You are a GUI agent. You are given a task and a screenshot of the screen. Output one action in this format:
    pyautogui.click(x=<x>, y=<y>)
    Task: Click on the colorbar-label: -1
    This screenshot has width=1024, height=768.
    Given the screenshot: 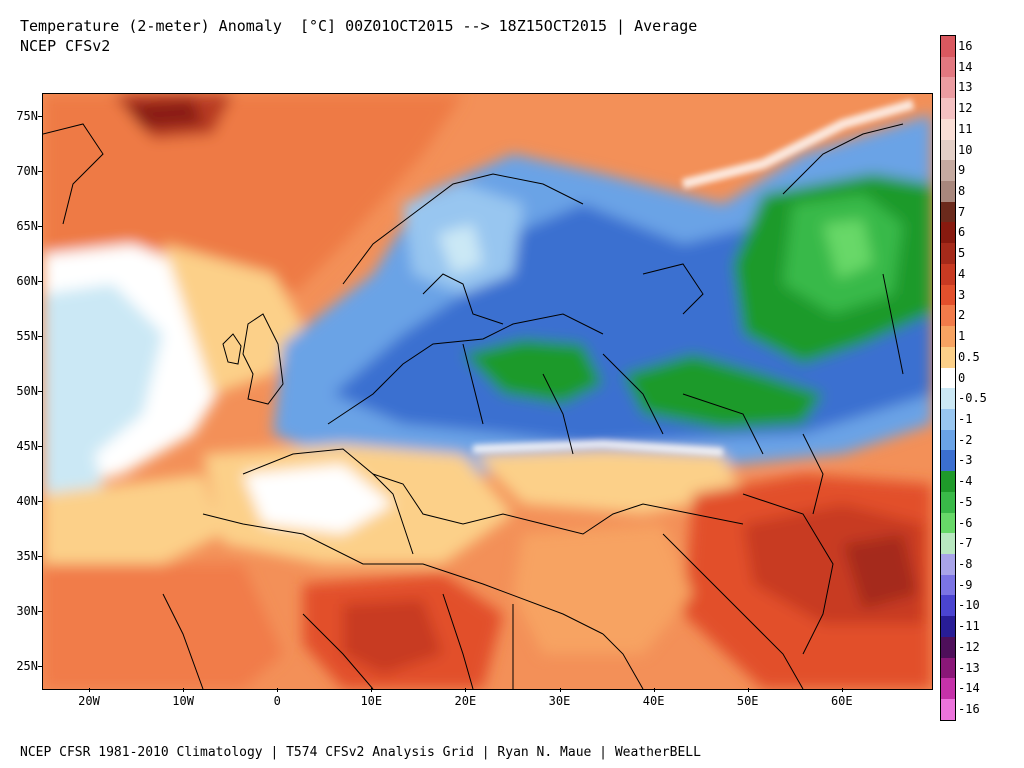 What is the action you would take?
    pyautogui.click(x=965, y=418)
    